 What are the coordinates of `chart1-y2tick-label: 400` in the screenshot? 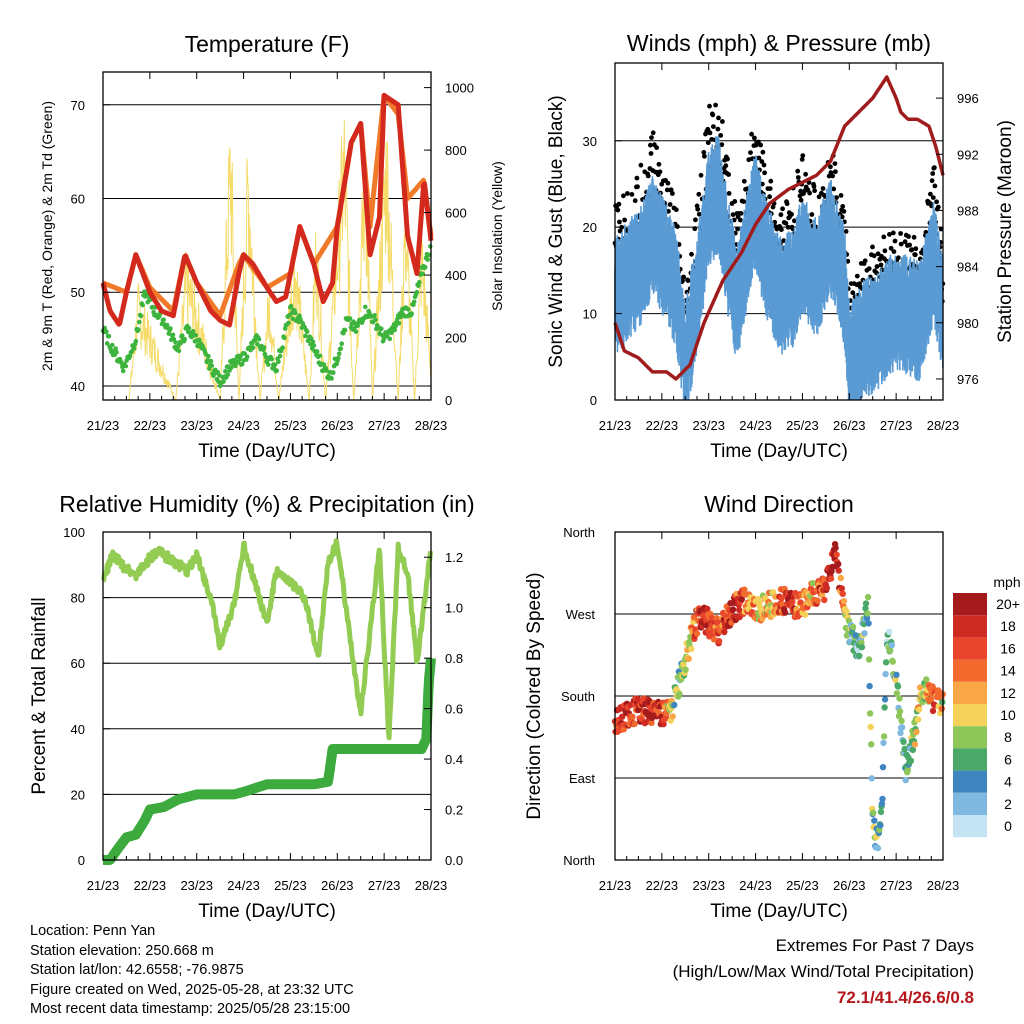 It's located at (456, 275).